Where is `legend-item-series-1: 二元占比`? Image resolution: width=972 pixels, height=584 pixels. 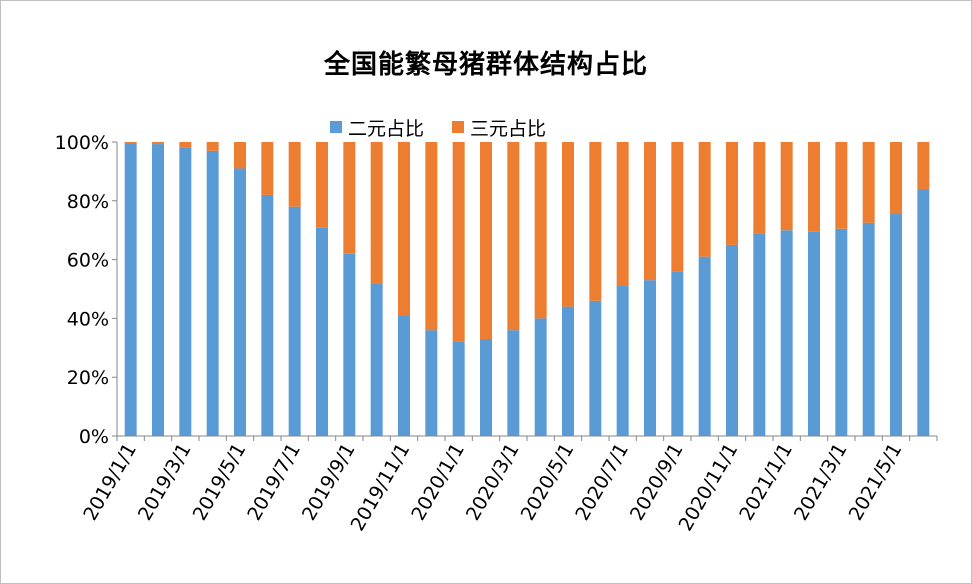
legend-item-series-1: 二元占比 is located at coordinates (377, 127).